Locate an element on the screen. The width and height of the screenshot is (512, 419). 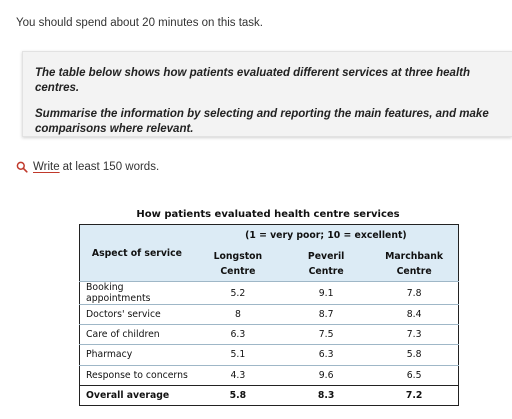
scale-note: (1 = very poor; 10 = excellent) is located at coordinates (326, 236).